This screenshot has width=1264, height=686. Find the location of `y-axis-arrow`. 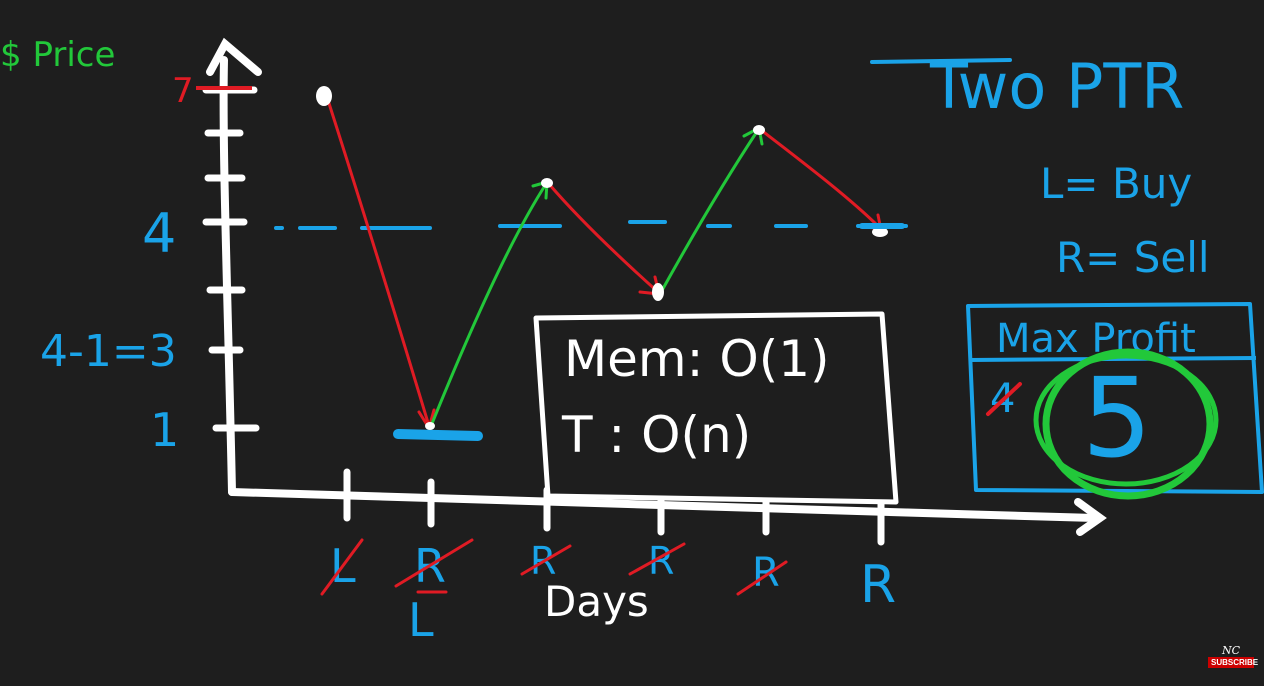

y-axis-arrow is located at coordinates (234, 56).